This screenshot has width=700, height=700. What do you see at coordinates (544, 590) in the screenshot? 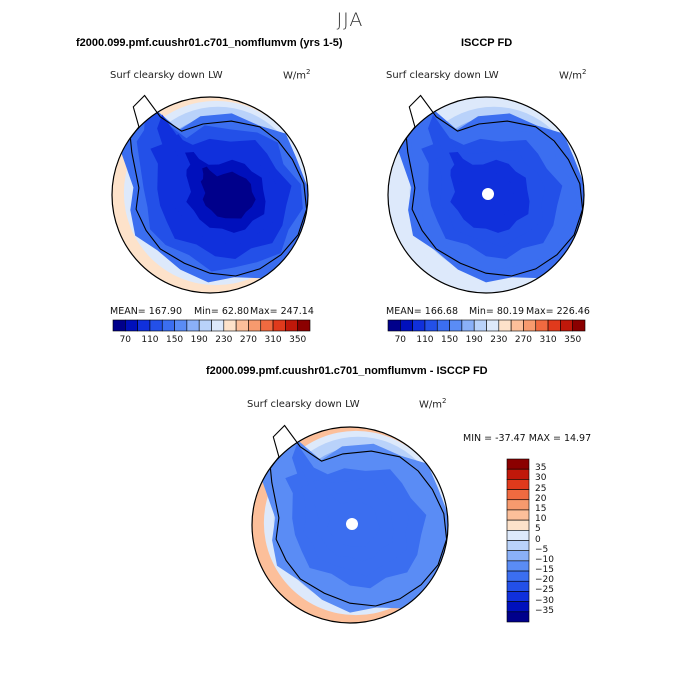
I see `colorbar-tick-label: −25` at bounding box center [544, 590].